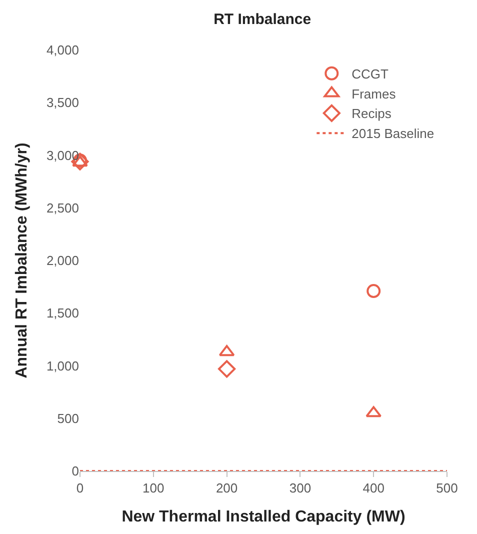  Describe the element at coordinates (75, 471) in the screenshot. I see `y-tick-label: 0` at that location.